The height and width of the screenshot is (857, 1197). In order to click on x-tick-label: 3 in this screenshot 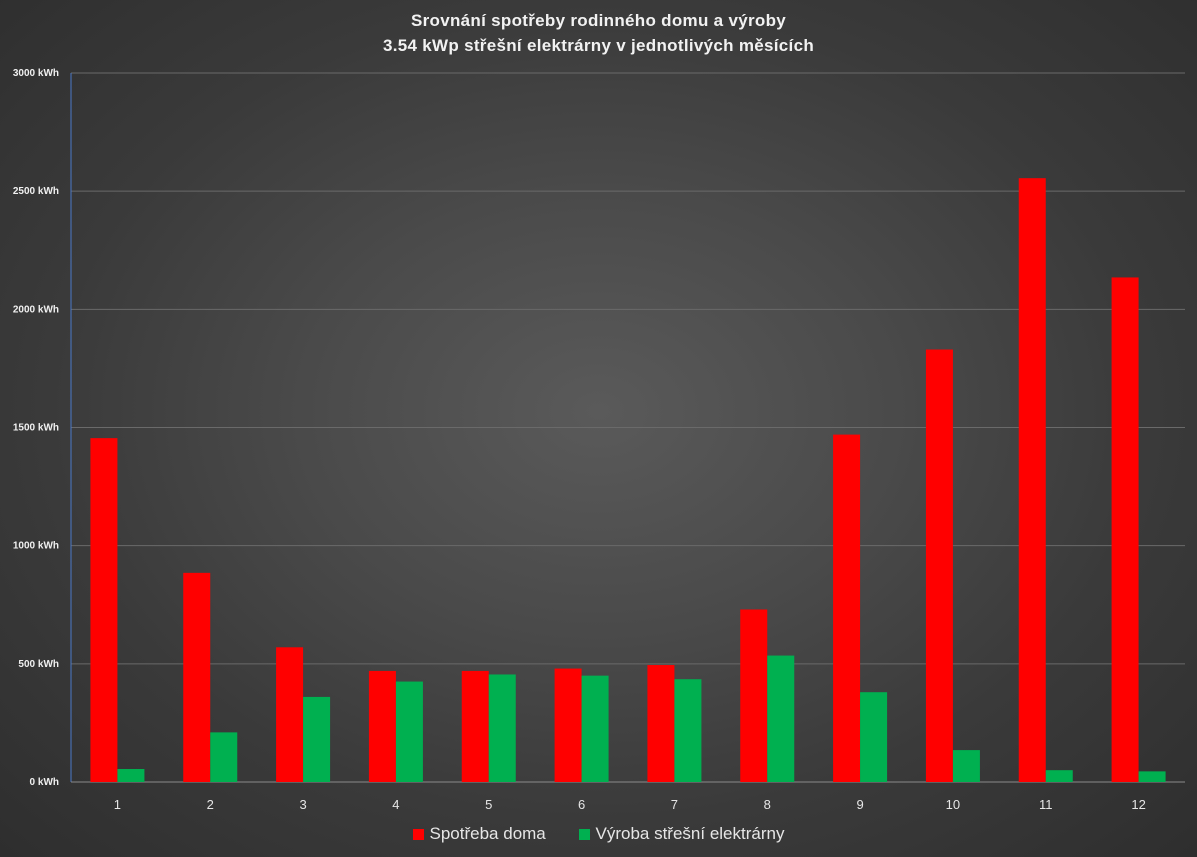, I will do `click(302, 804)`.